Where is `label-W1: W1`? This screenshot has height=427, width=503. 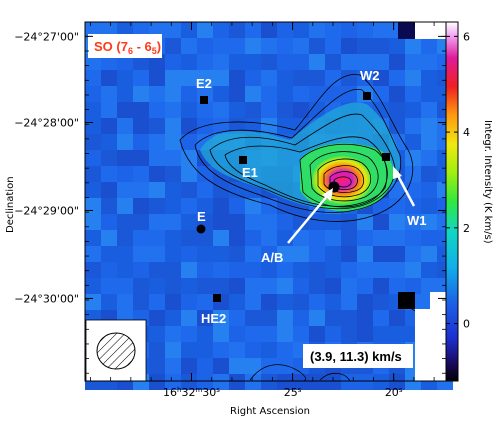
label-W1: W1 is located at coordinates (417, 220).